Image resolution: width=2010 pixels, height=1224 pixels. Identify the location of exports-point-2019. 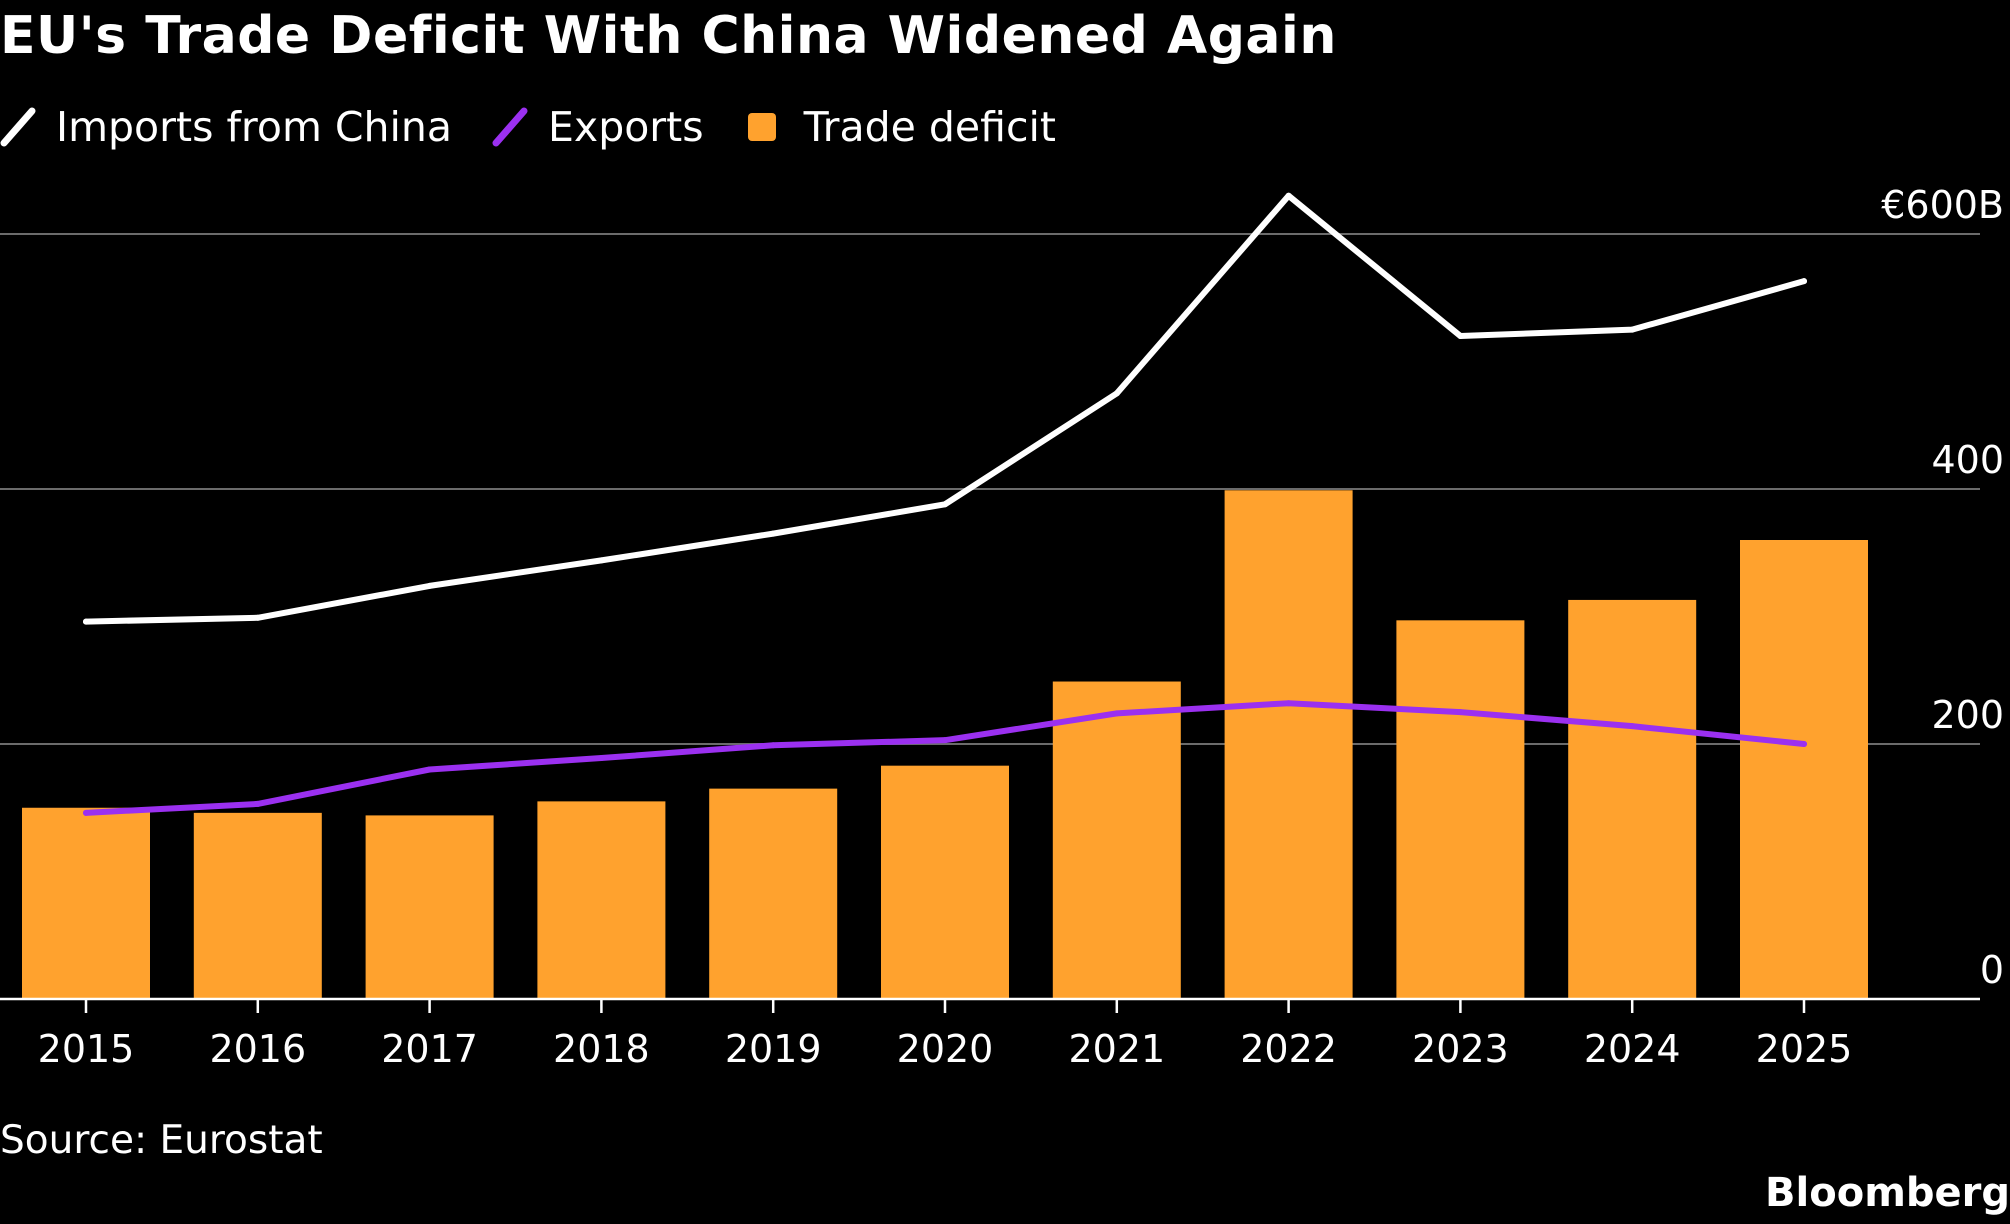
(773, 745).